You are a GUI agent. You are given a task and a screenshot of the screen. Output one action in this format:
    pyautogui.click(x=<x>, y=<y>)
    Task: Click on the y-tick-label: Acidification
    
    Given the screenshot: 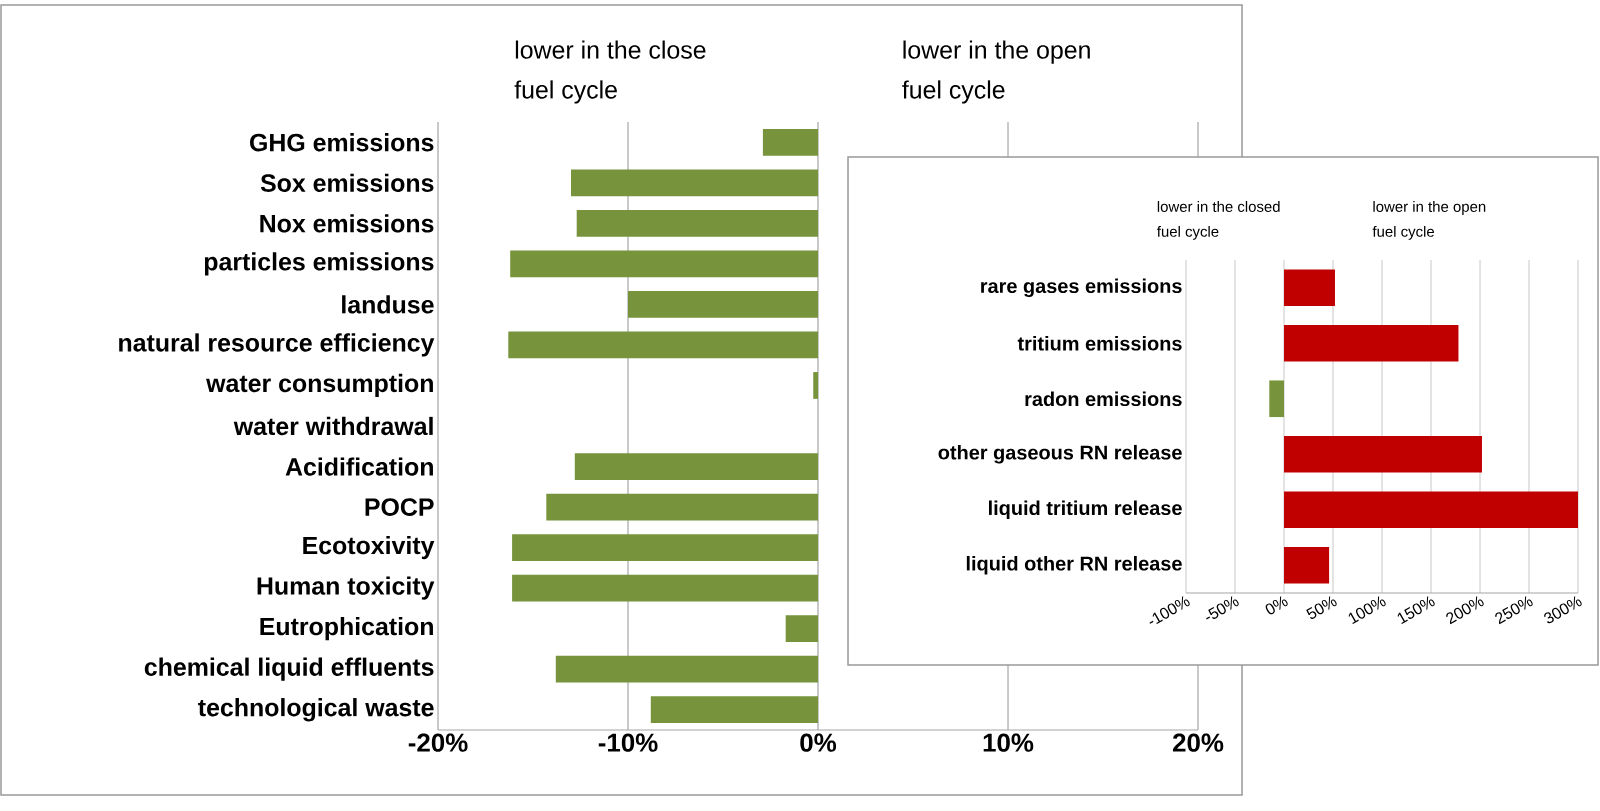 What is the action you would take?
    pyautogui.click(x=359, y=466)
    